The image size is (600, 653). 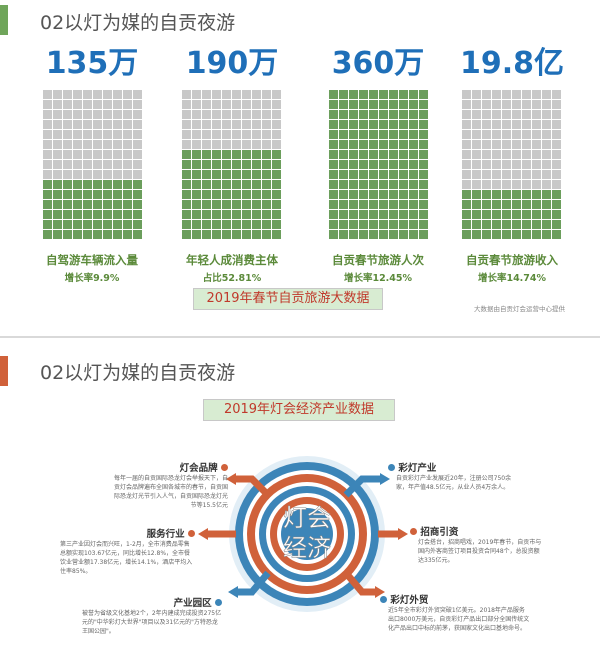 I want to click on caption-box: 2019年春节自贡旅游大数据, so click(x=288, y=299).